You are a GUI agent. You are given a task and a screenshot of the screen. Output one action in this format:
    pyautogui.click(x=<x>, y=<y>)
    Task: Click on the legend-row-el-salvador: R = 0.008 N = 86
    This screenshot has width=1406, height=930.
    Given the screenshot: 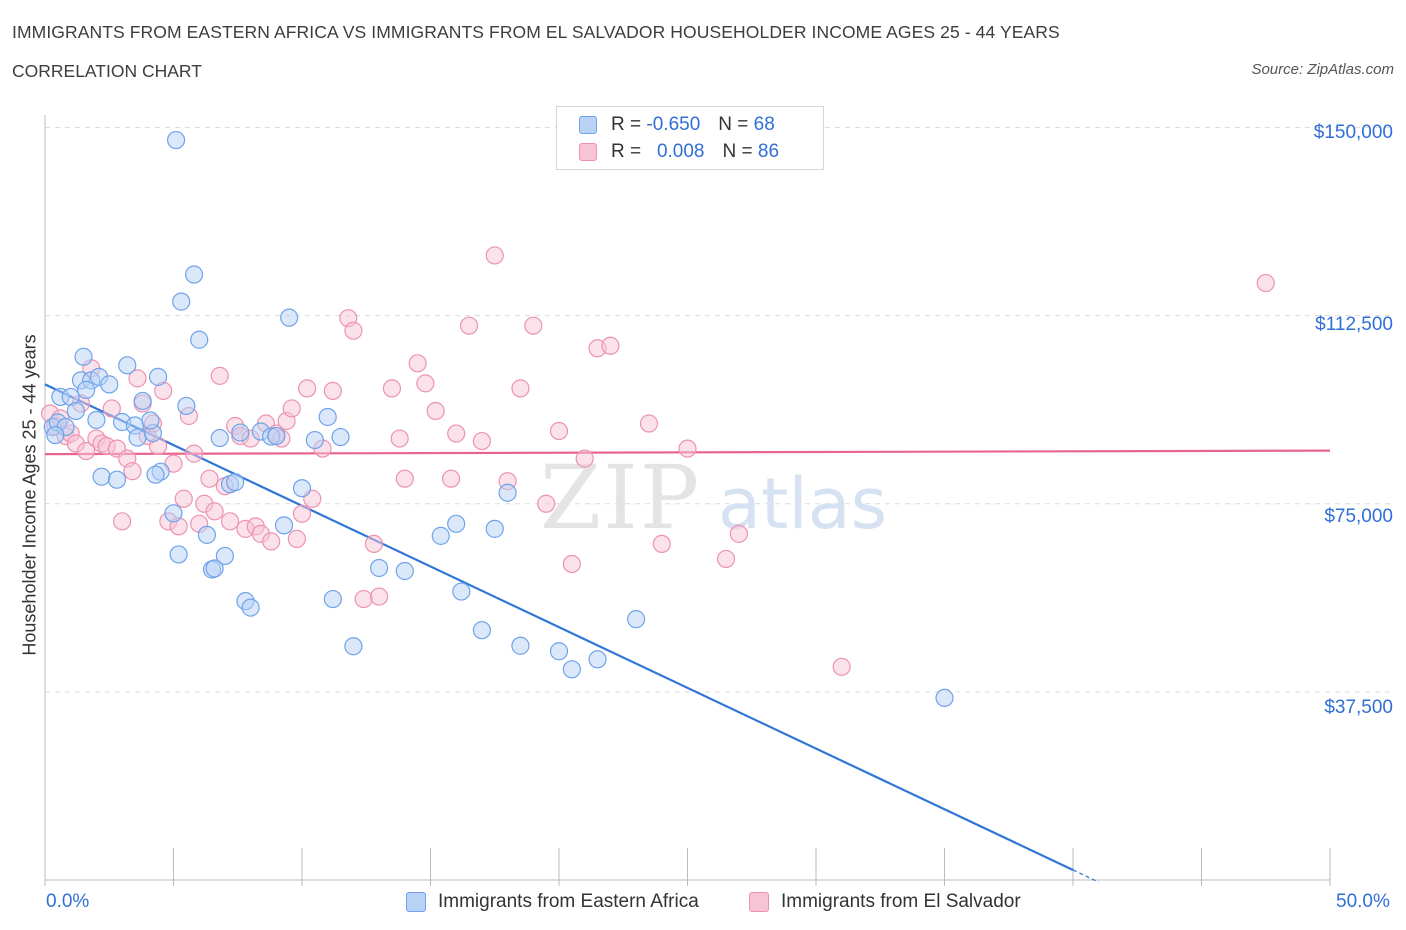 What is the action you would take?
    pyautogui.click(x=679, y=152)
    